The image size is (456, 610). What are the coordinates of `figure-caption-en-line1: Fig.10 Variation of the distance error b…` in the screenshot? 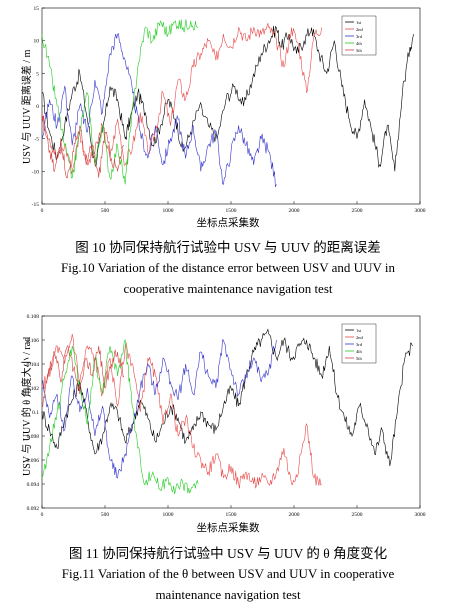 It's located at (228, 267).